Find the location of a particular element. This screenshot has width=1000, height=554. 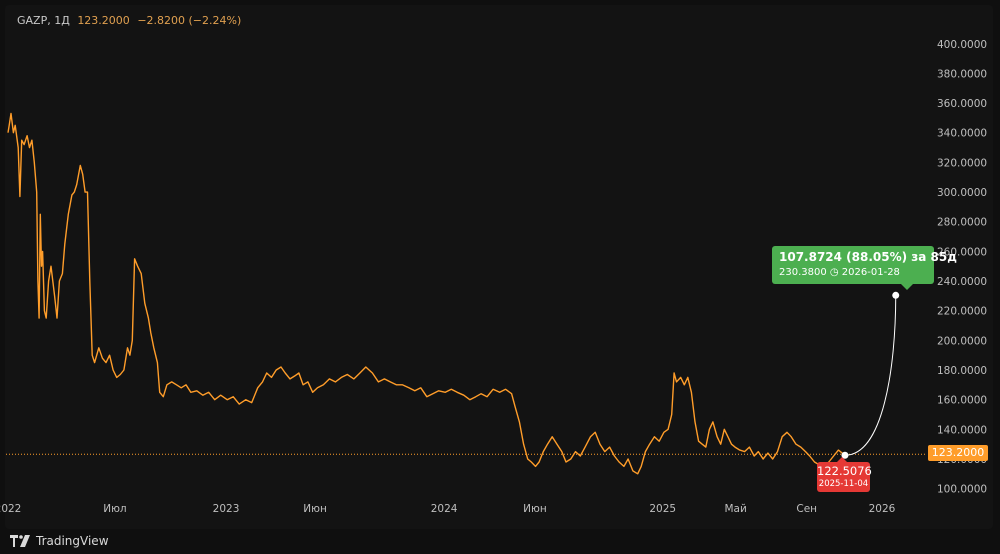

y-tick-label: 100.0000 is located at coordinates (962, 490).